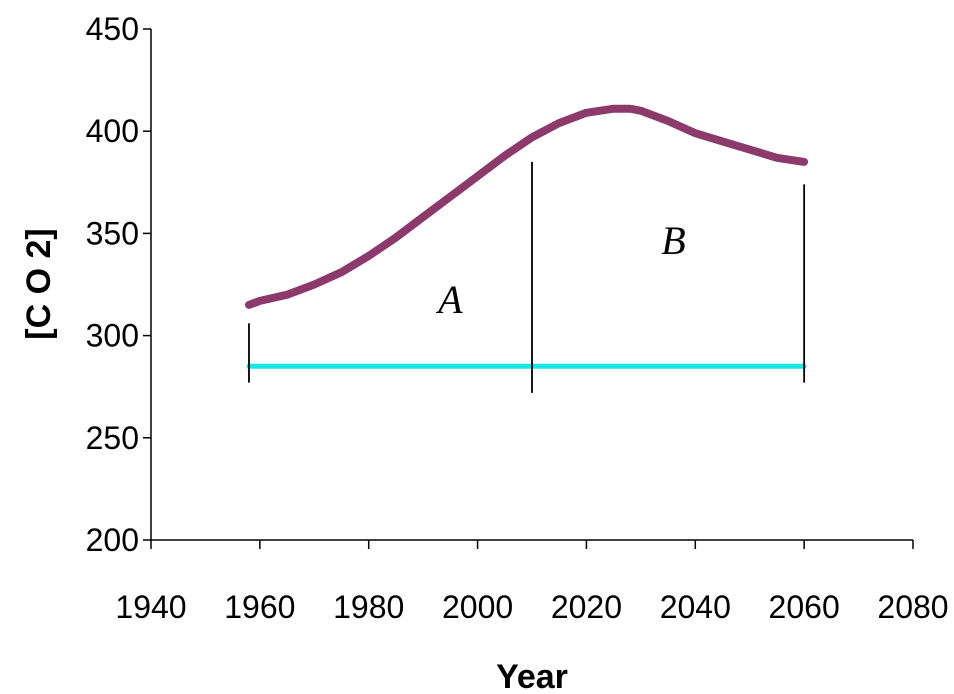  Describe the element at coordinates (112, 540) in the screenshot. I see `y-tick-label: 200` at that location.